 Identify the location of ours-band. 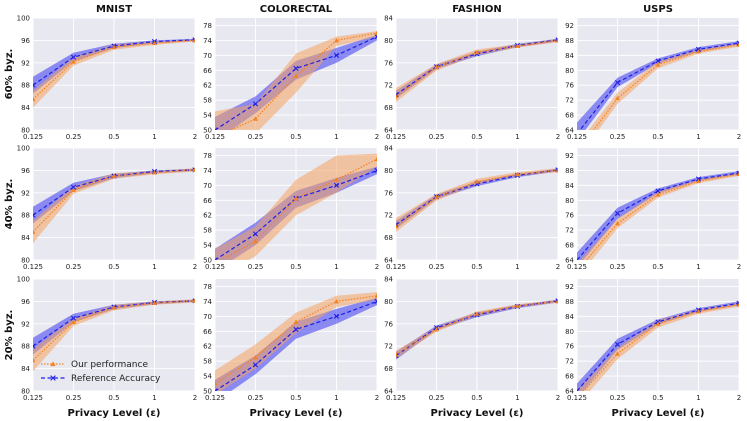
(114, 73).